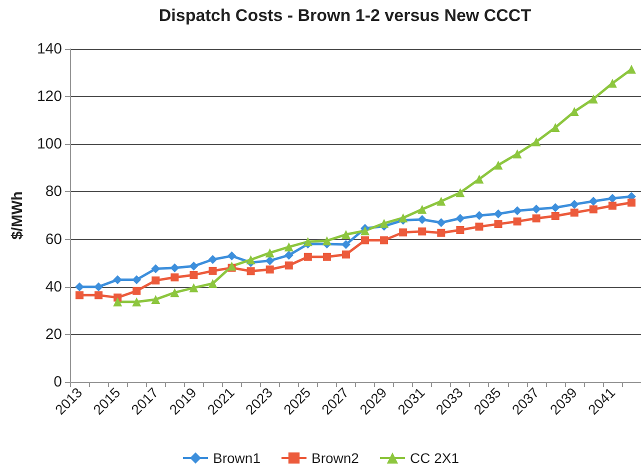 This screenshot has width=641, height=472. I want to click on y-tick-label: 20, so click(53, 334).